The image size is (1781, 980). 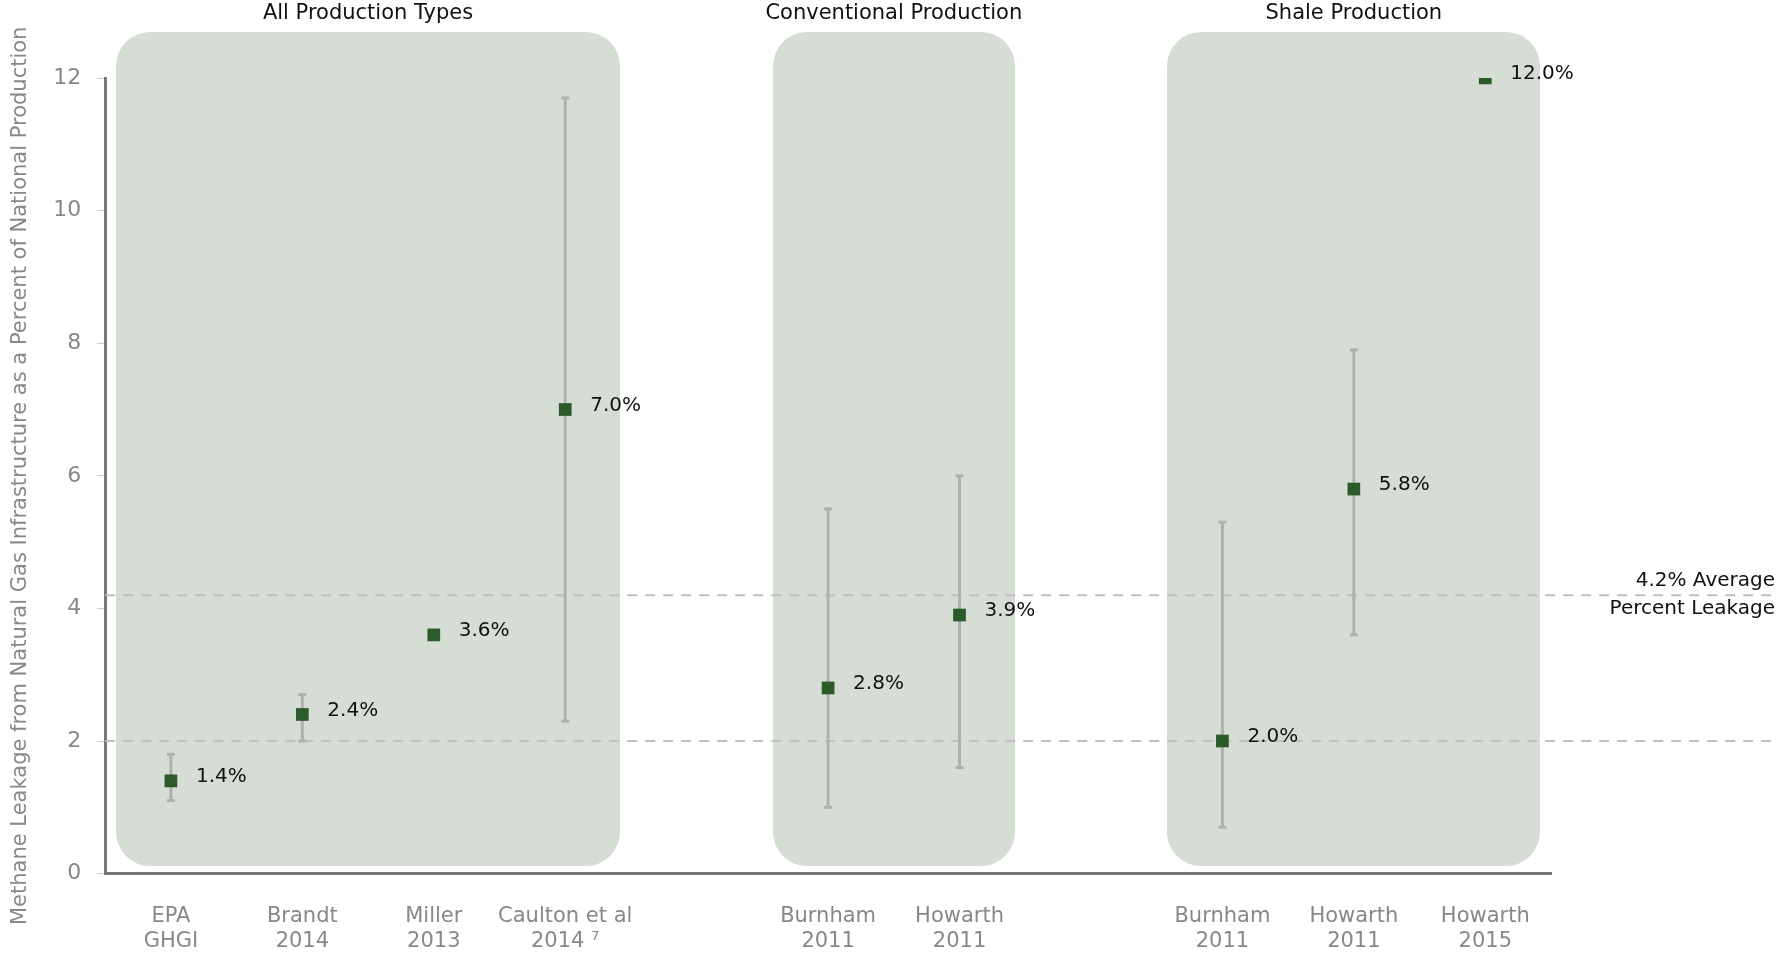 What do you see at coordinates (67, 76) in the screenshot?
I see `y-tick-label: 12` at bounding box center [67, 76].